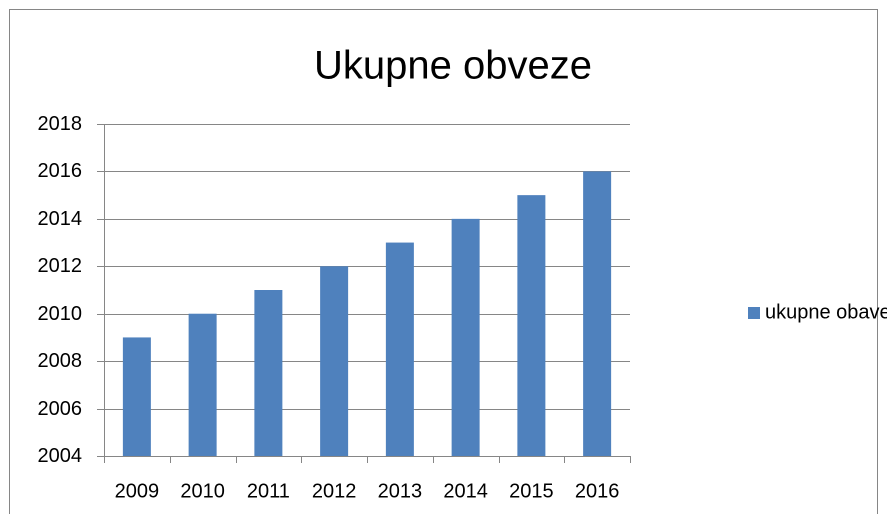 The image size is (887, 514). I want to click on y-tick-label: 2006, so click(60, 409).